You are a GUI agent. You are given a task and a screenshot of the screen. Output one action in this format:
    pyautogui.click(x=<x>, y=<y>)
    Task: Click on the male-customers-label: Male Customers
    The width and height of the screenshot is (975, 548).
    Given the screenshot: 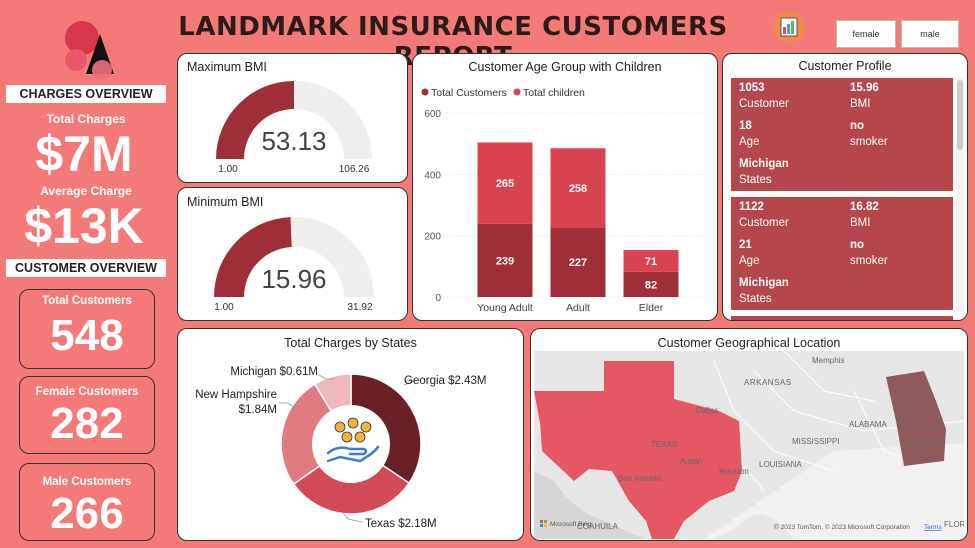 What is the action you would take?
    pyautogui.click(x=87, y=482)
    